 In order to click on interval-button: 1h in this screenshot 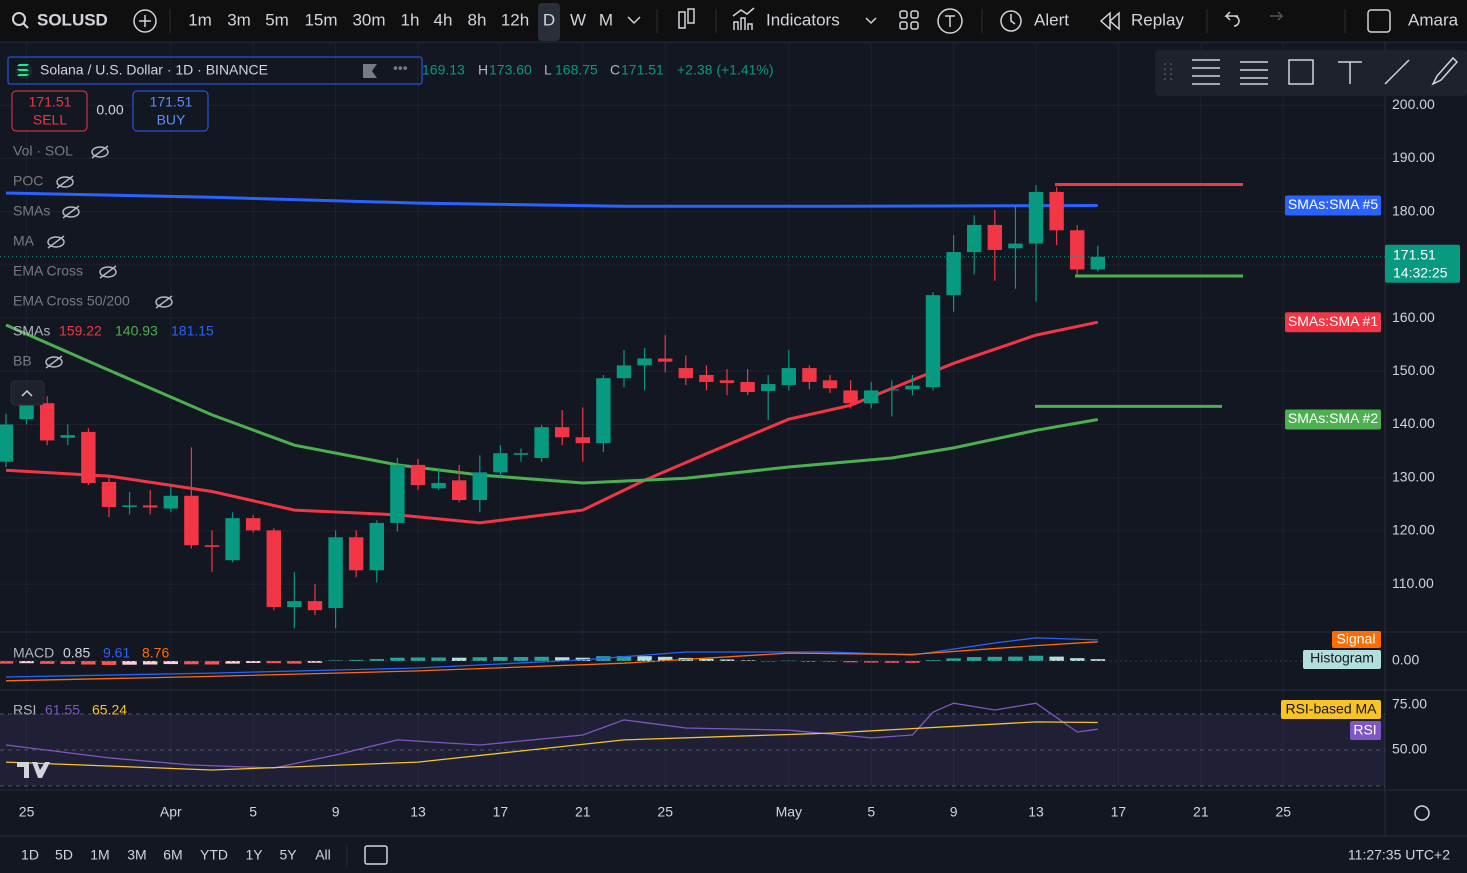, I will do `click(410, 19)`.